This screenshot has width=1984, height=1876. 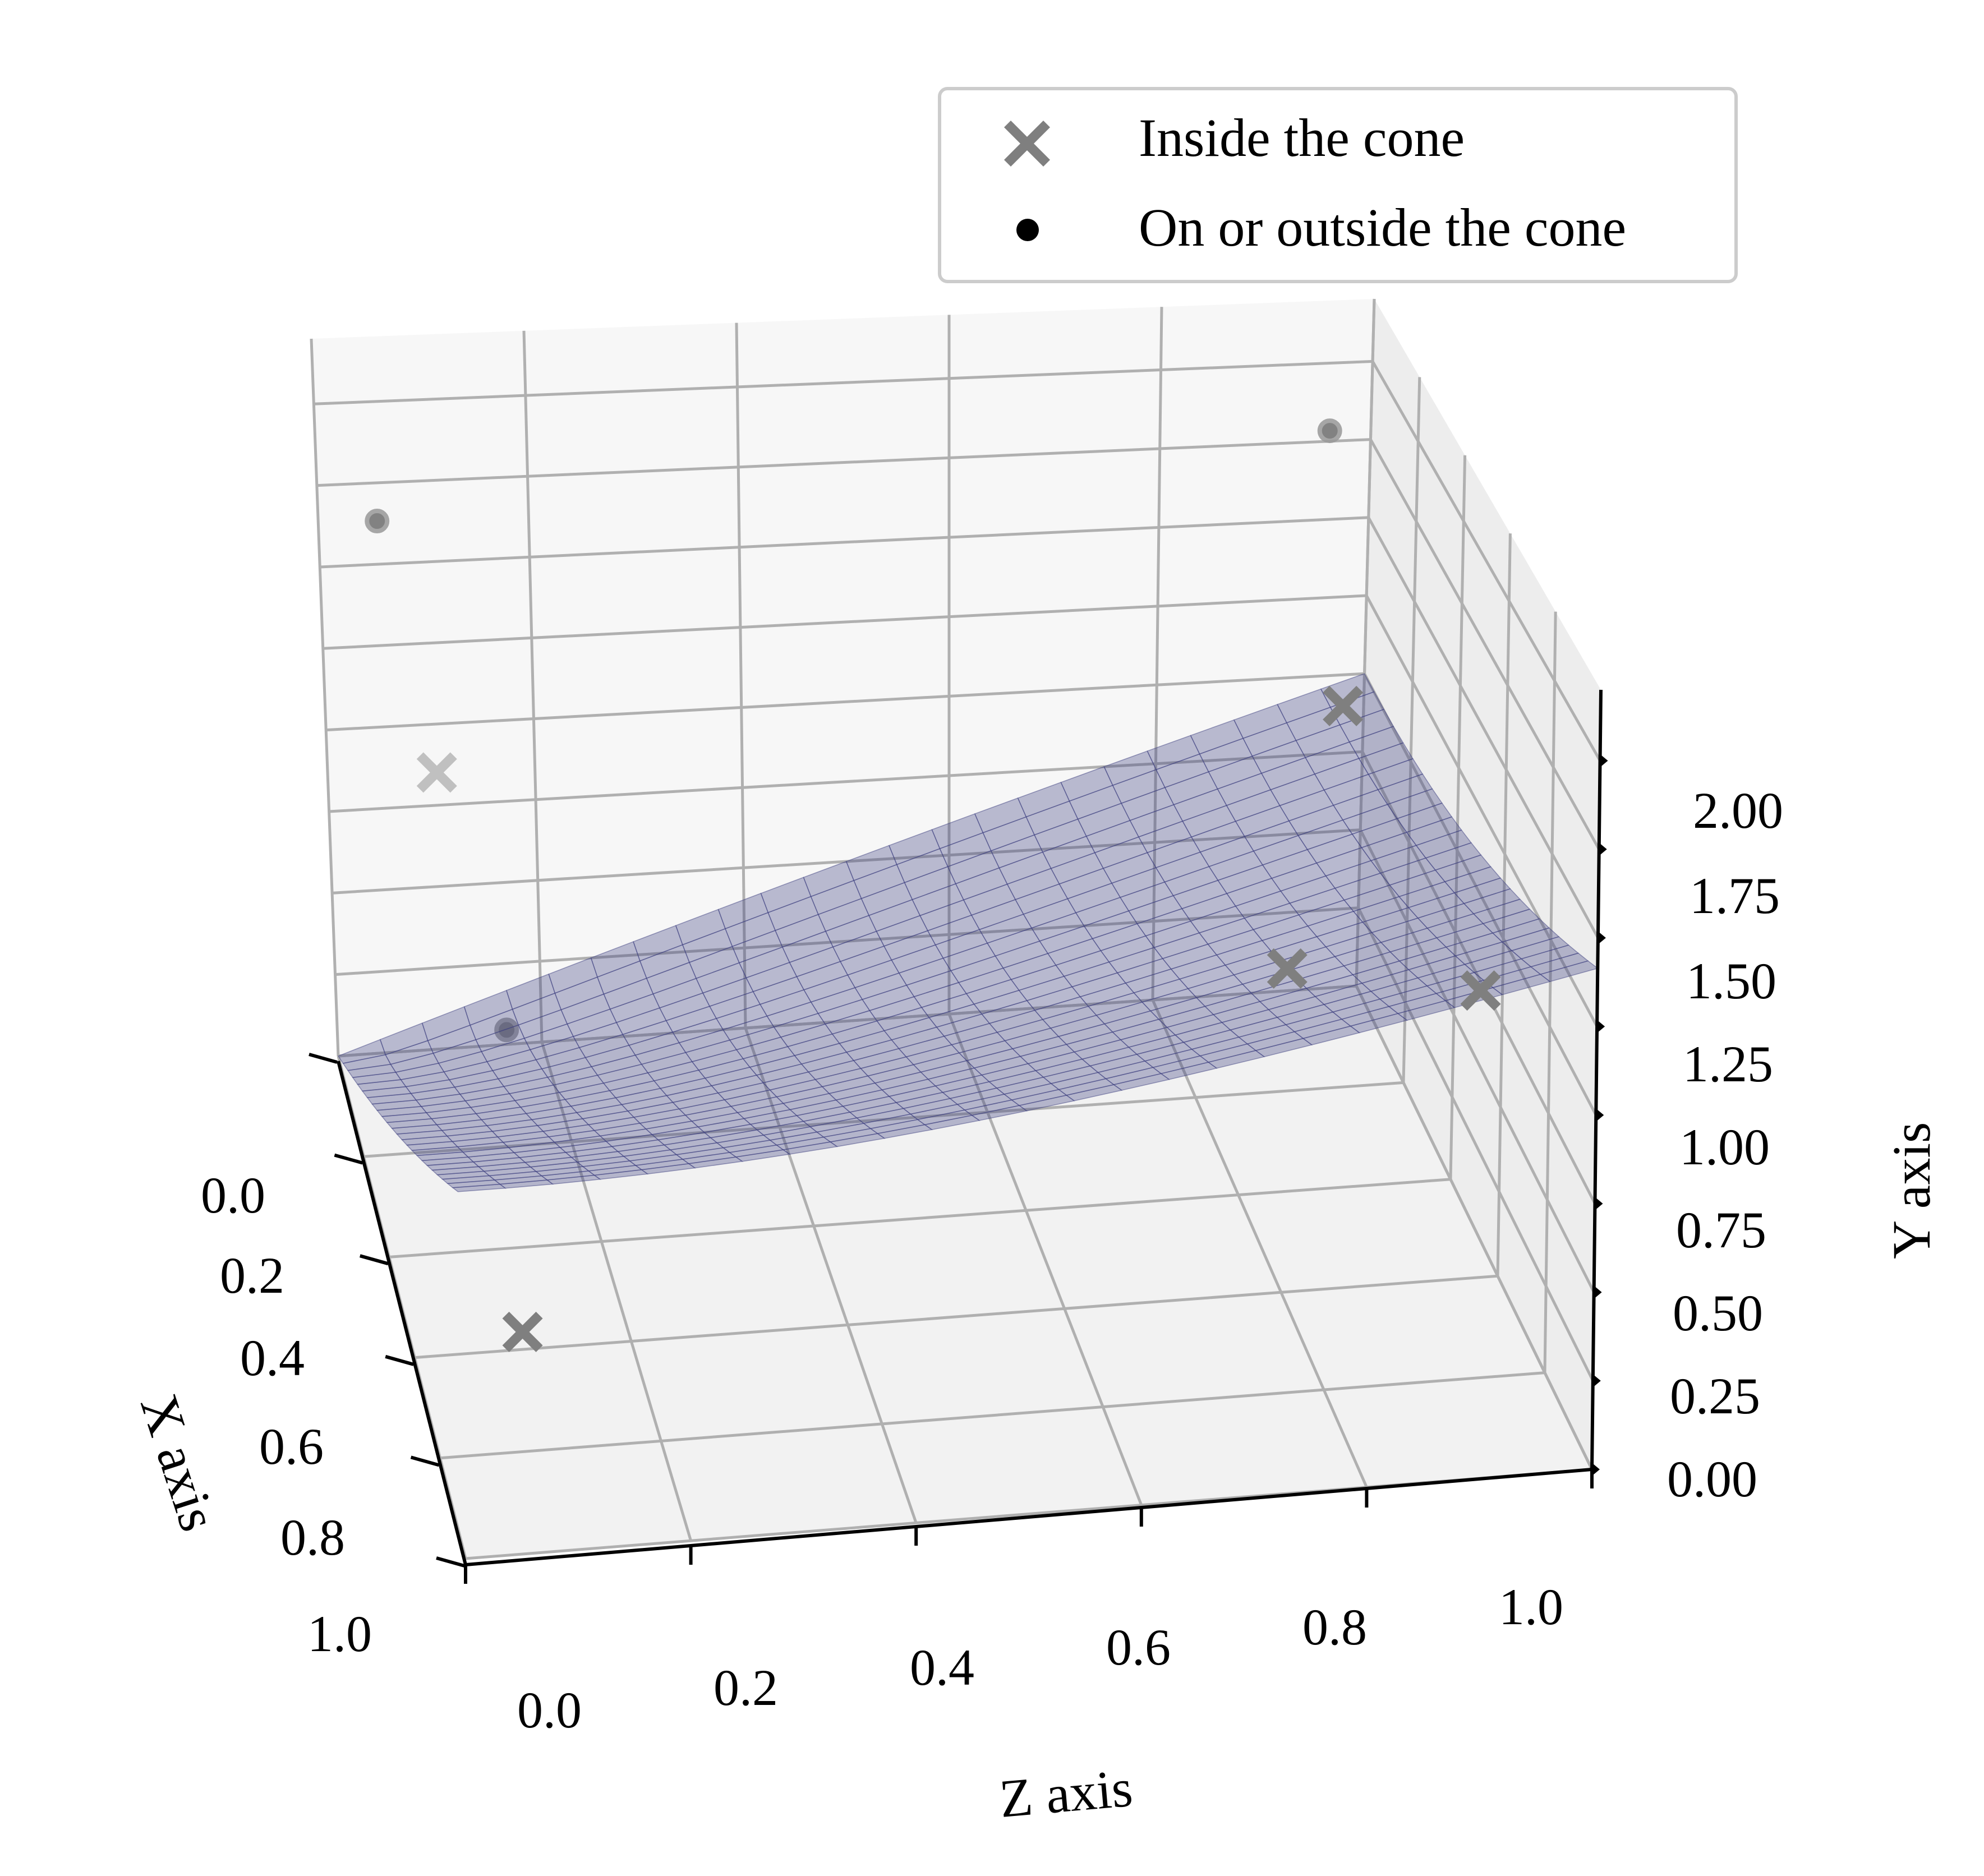 What do you see at coordinates (1335, 1627) in the screenshot?
I see `z-tick-label: 0.8` at bounding box center [1335, 1627].